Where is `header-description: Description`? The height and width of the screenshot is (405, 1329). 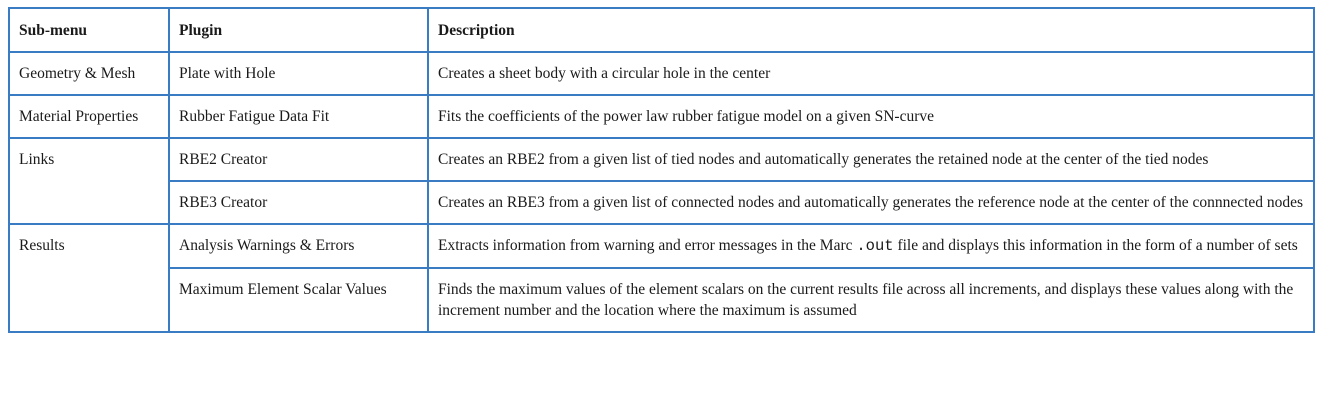
header-description: Description is located at coordinates (871, 30).